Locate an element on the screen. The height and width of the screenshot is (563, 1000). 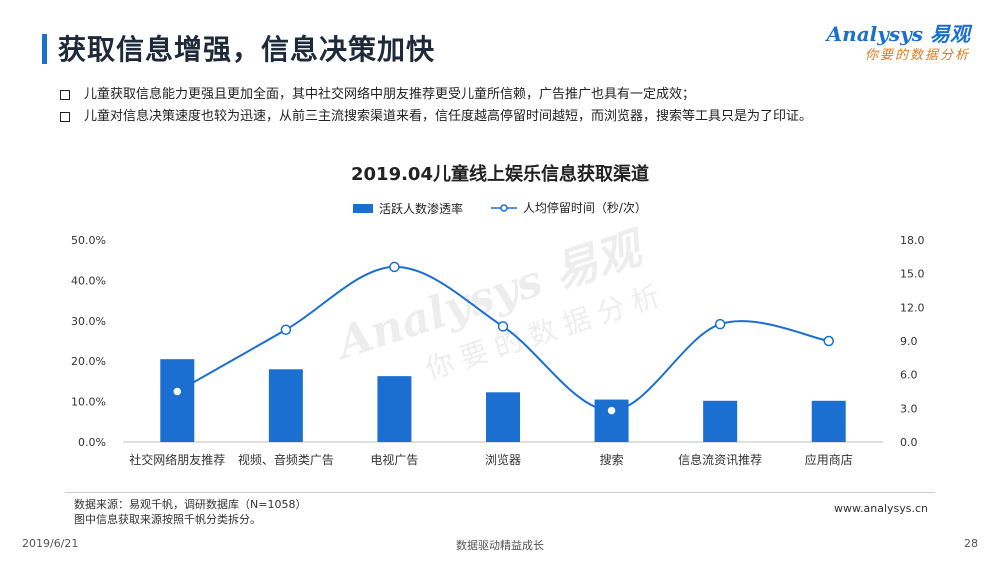
y-right-tick-label: 9.0 is located at coordinates (909, 341).